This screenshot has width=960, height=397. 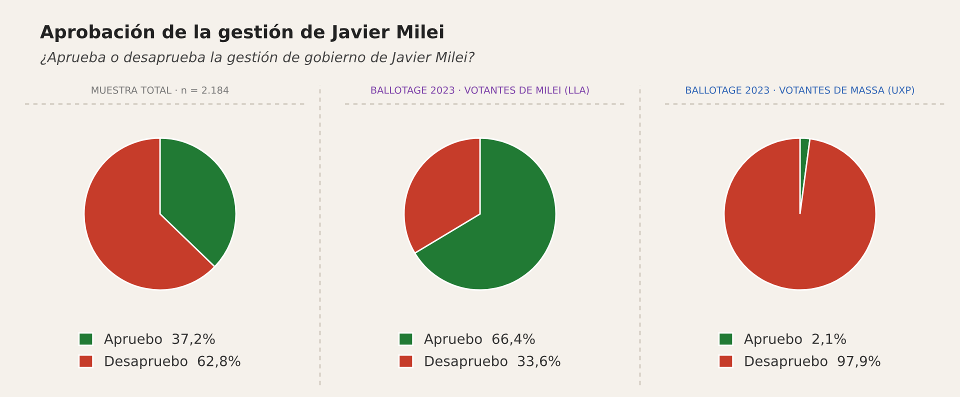 I want to click on chart-title: BALLOTAGE 2023 · VOTANTES DE MASSA (UXP), so click(x=800, y=90).